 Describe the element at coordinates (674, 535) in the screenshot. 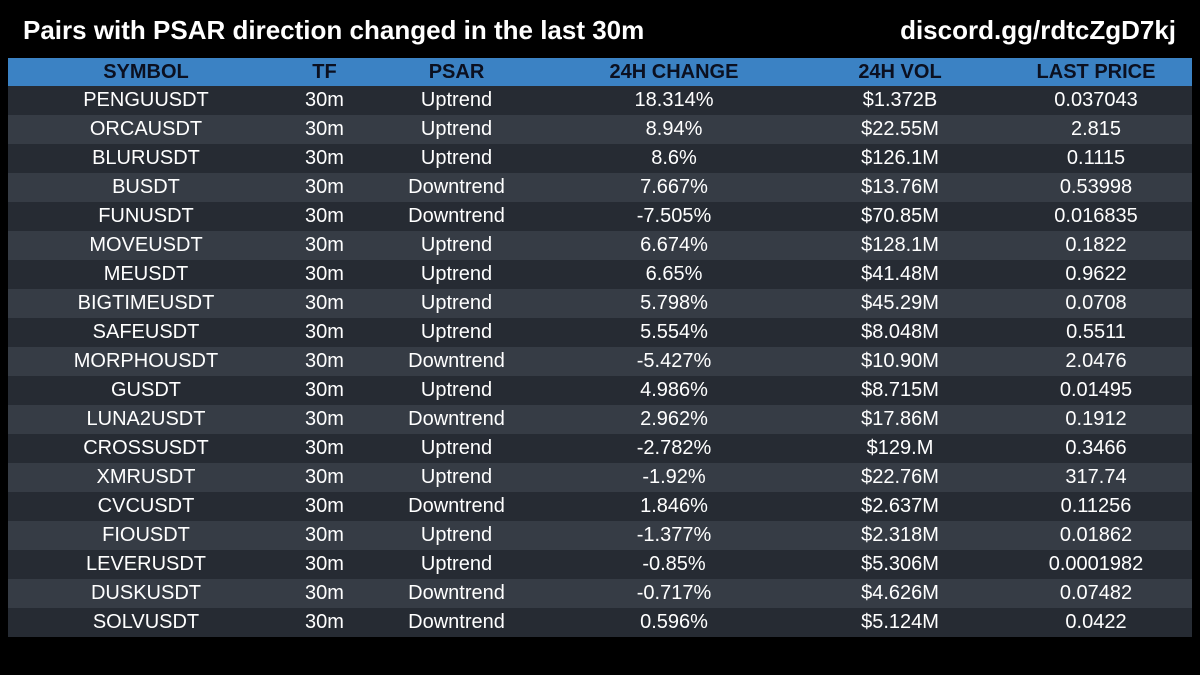

I see `cell-24h-change: -1.377%` at that location.